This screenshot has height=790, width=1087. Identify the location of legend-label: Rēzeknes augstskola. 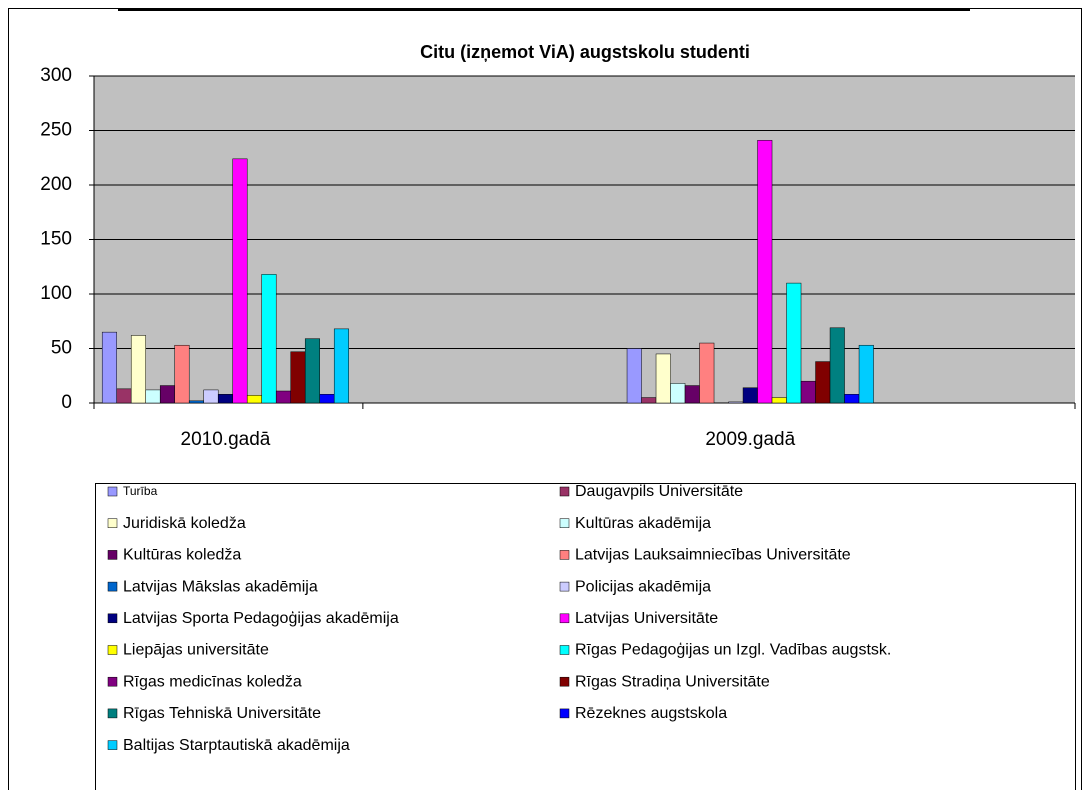
(651, 713).